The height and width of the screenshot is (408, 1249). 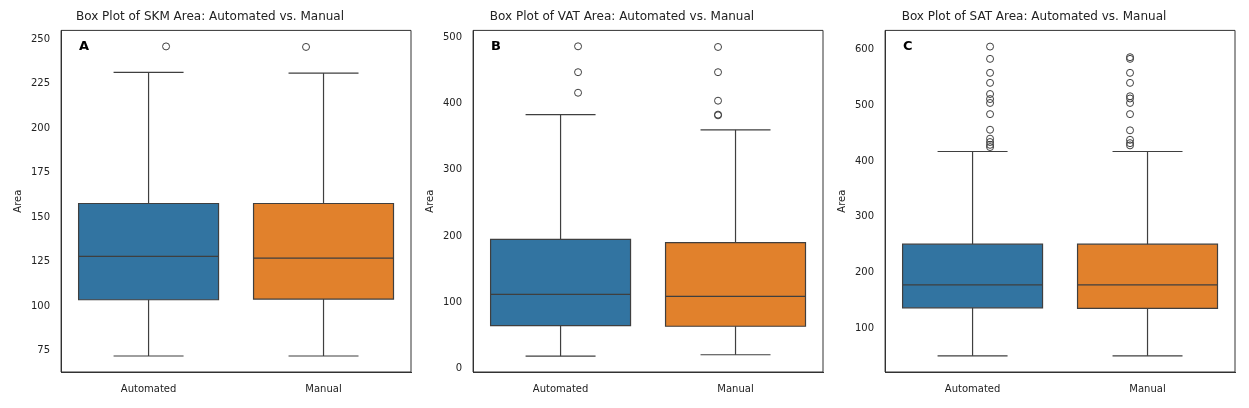 I want to click on annotation: B, so click(x=496, y=46).